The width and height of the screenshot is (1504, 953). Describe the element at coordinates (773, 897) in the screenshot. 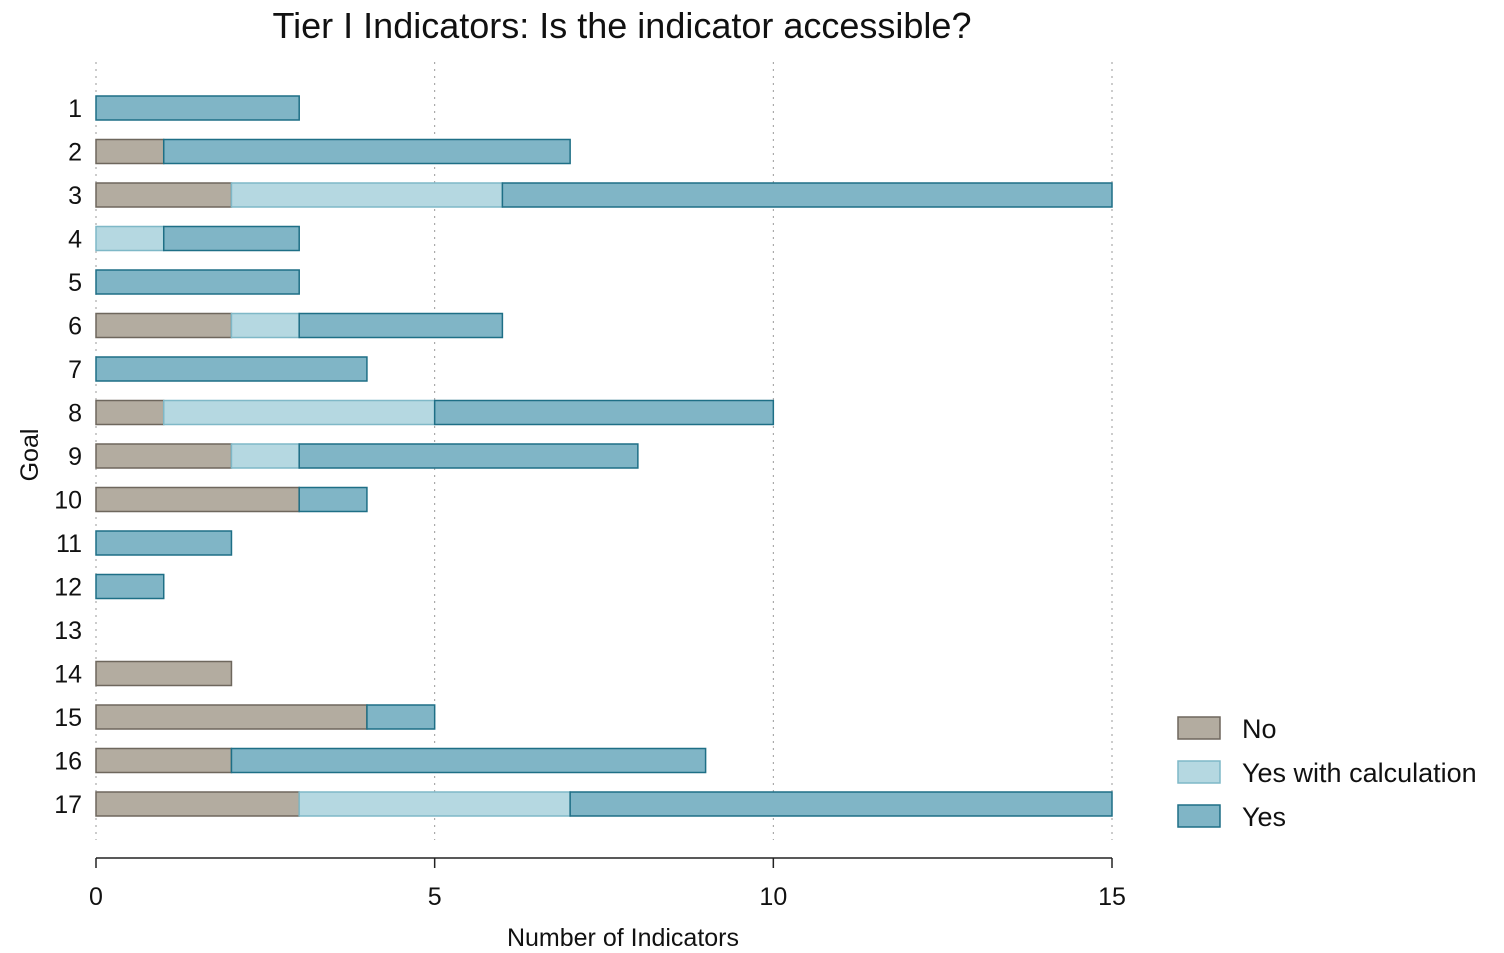

I see `x-tick-label: 10` at that location.